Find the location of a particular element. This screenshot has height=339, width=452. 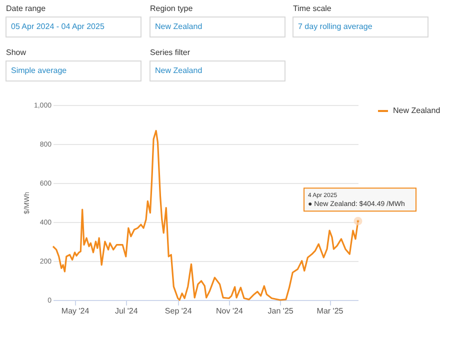

text: Show is located at coordinates (16, 52).